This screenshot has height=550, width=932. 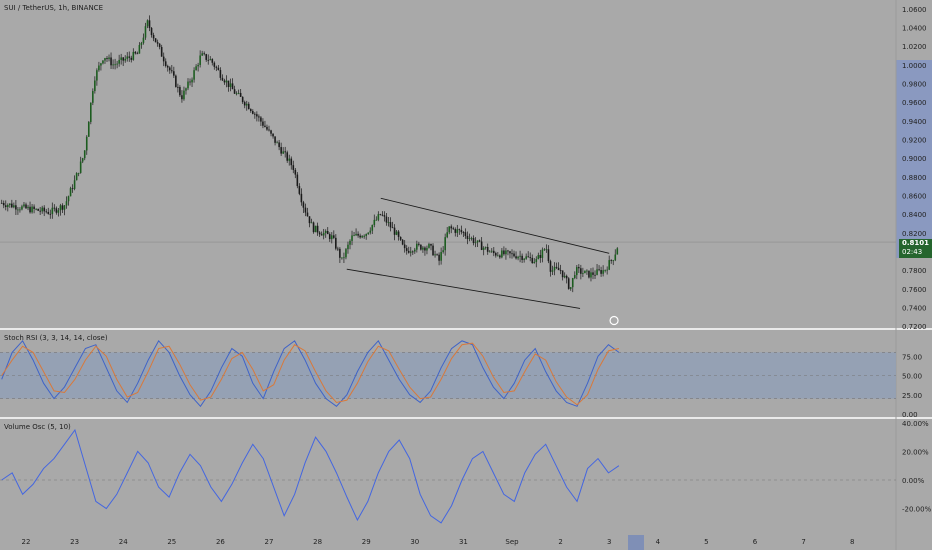 I want to click on time-tick-label: 6, so click(x=755, y=542).